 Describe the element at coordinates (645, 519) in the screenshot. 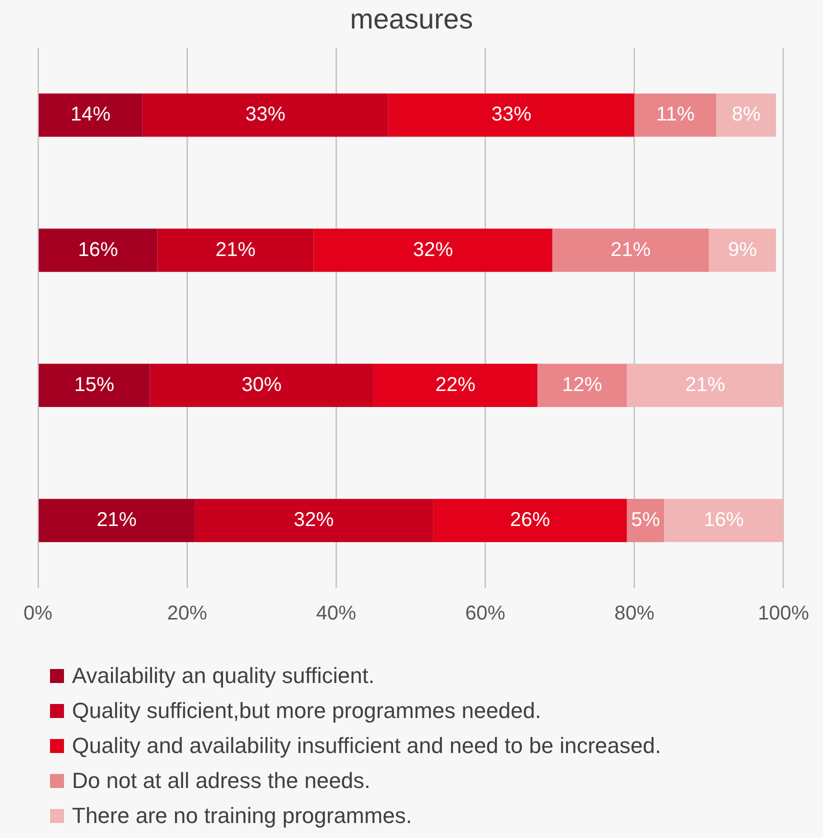

I see `data-label: 5%` at that location.